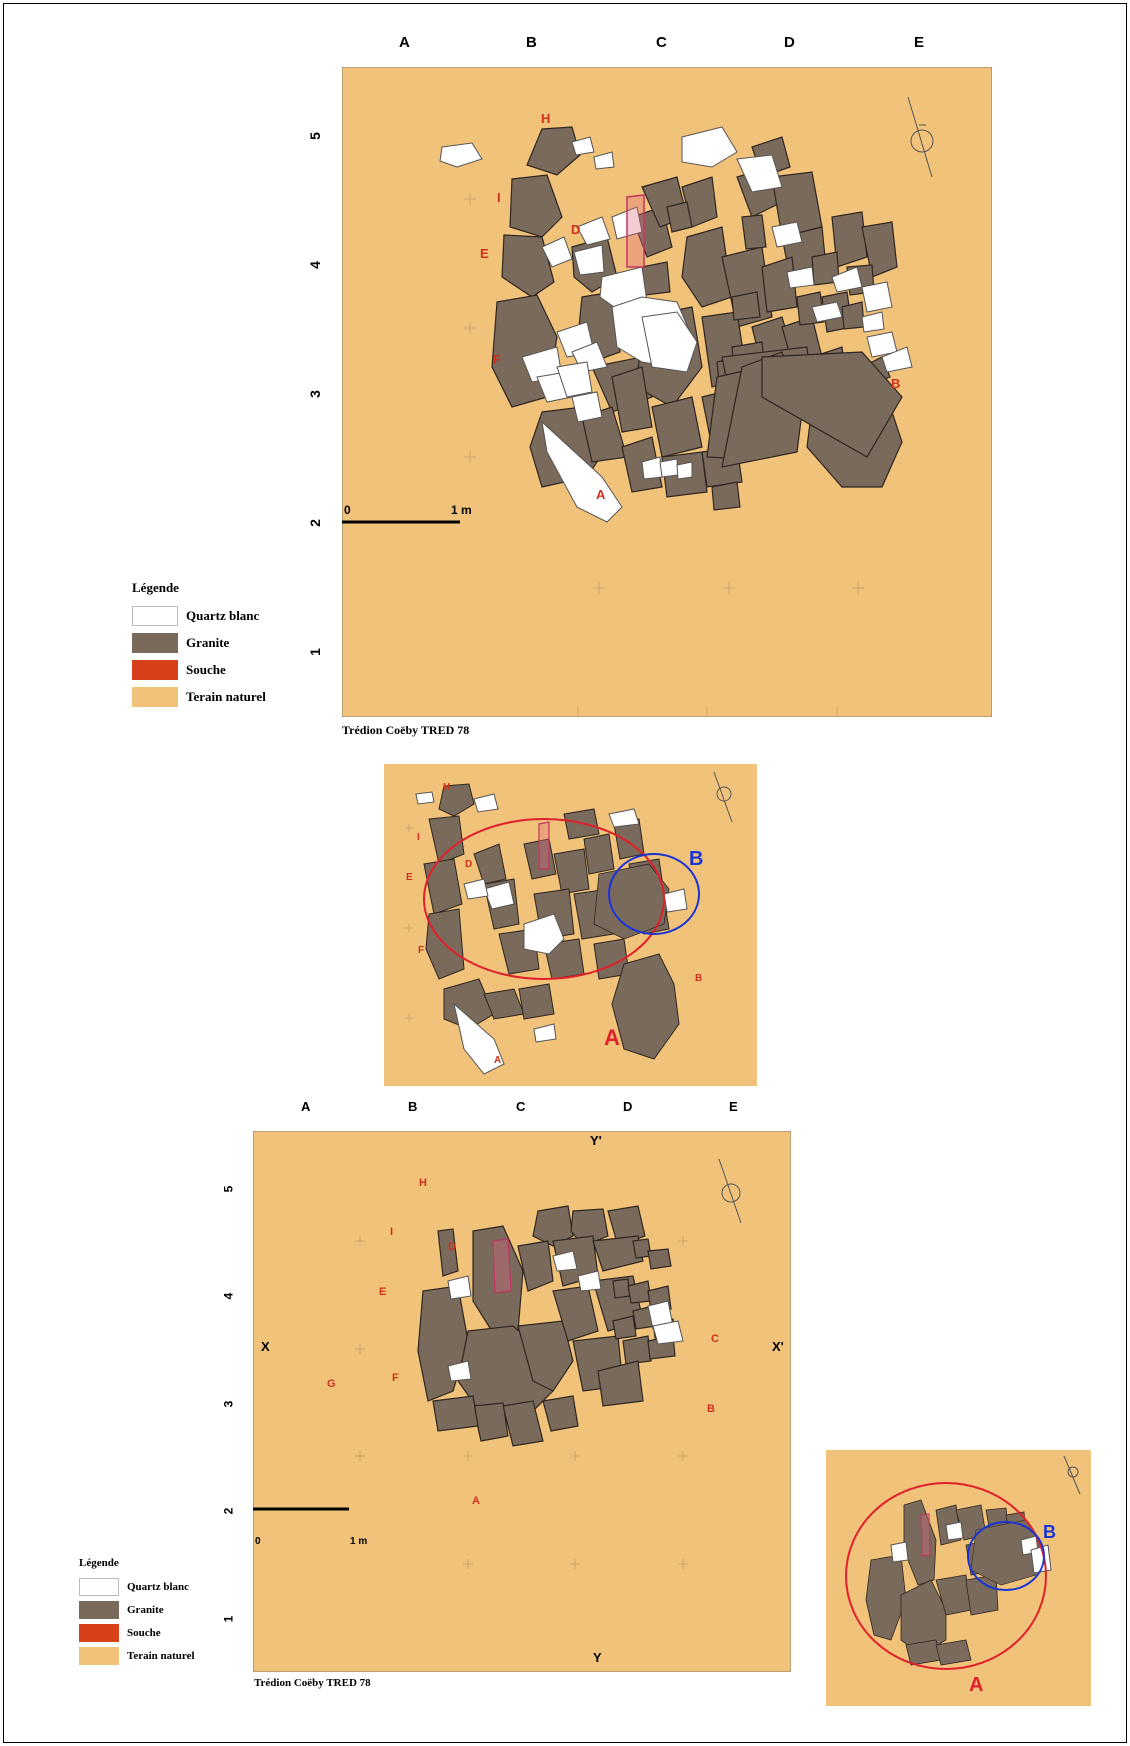 The image size is (1130, 1746). I want to click on legend-item-granite: Granite, so click(199, 642).